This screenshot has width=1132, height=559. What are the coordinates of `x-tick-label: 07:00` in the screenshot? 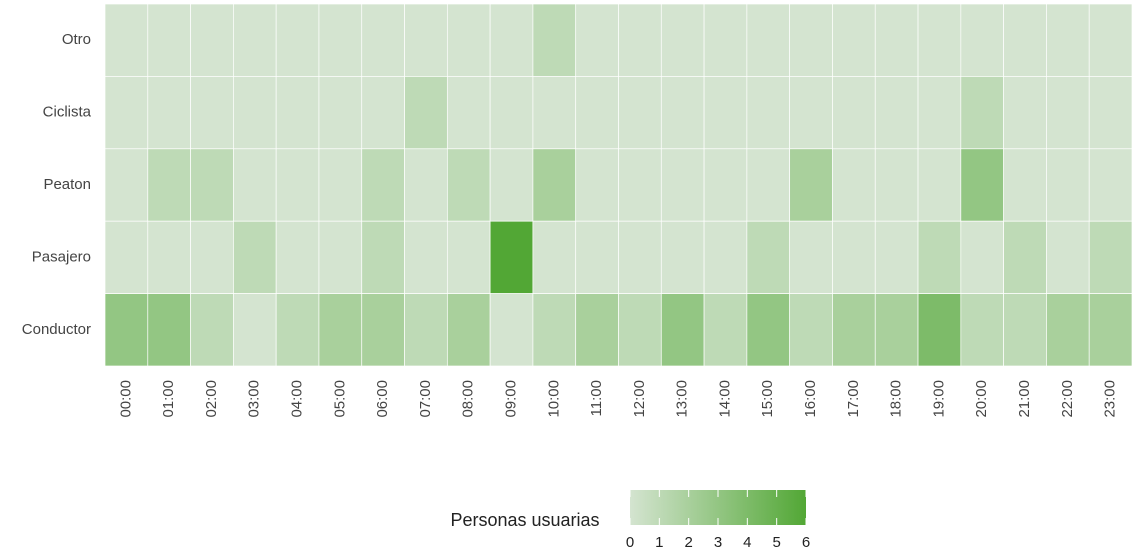 It's located at (425, 399).